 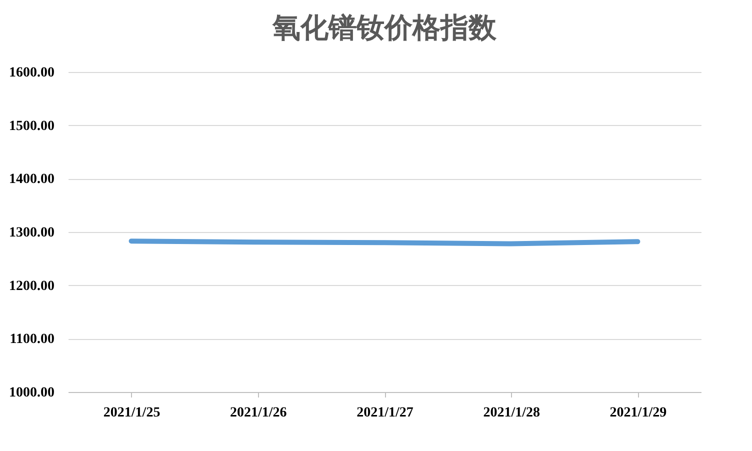 What do you see at coordinates (385, 413) in the screenshot?
I see `x-tick-label: 2021/1/27` at bounding box center [385, 413].